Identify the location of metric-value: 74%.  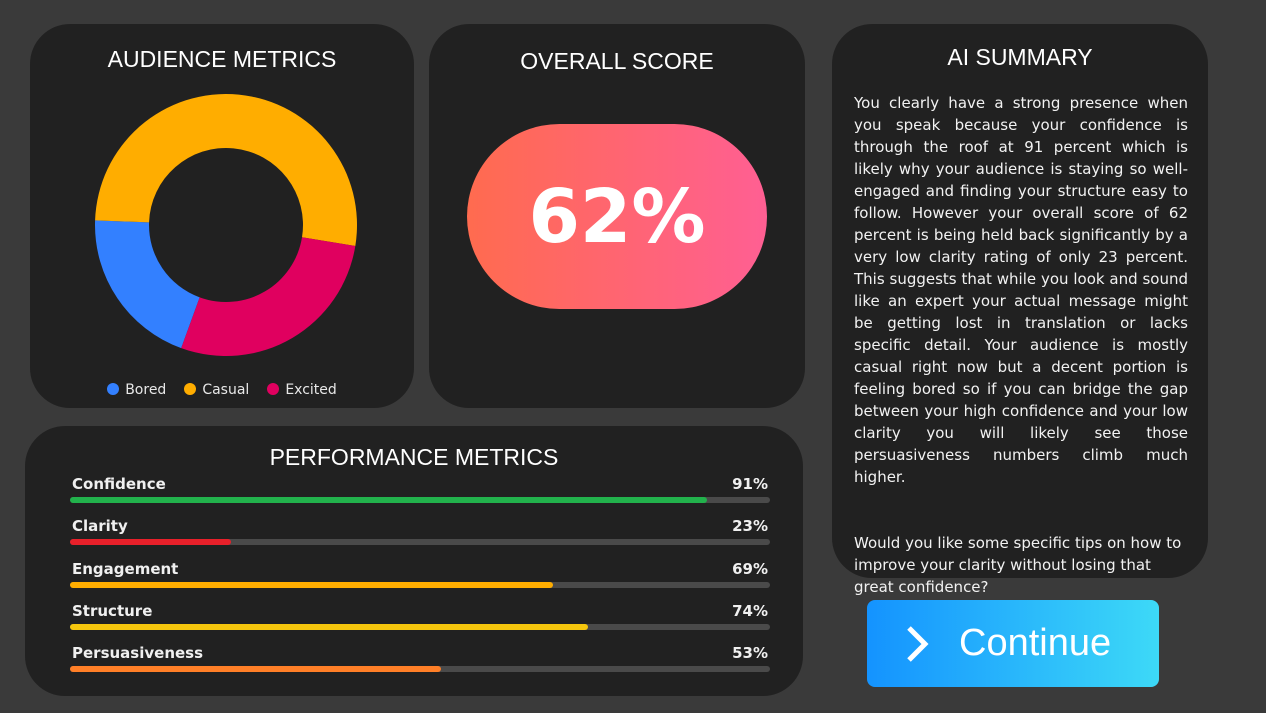
(750, 610).